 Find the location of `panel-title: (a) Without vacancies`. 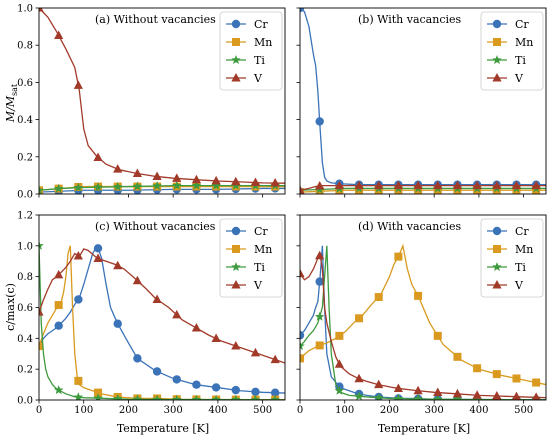

panel-title: (a) Without vacancies is located at coordinates (155, 19).